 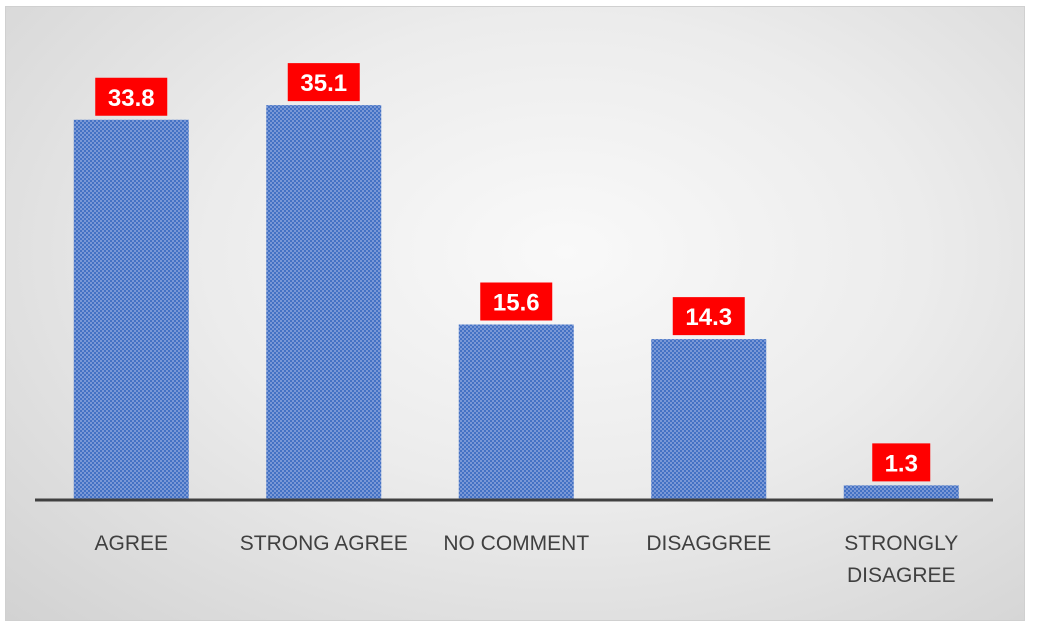 I want to click on data-label-2: 15.6, so click(x=516, y=303).